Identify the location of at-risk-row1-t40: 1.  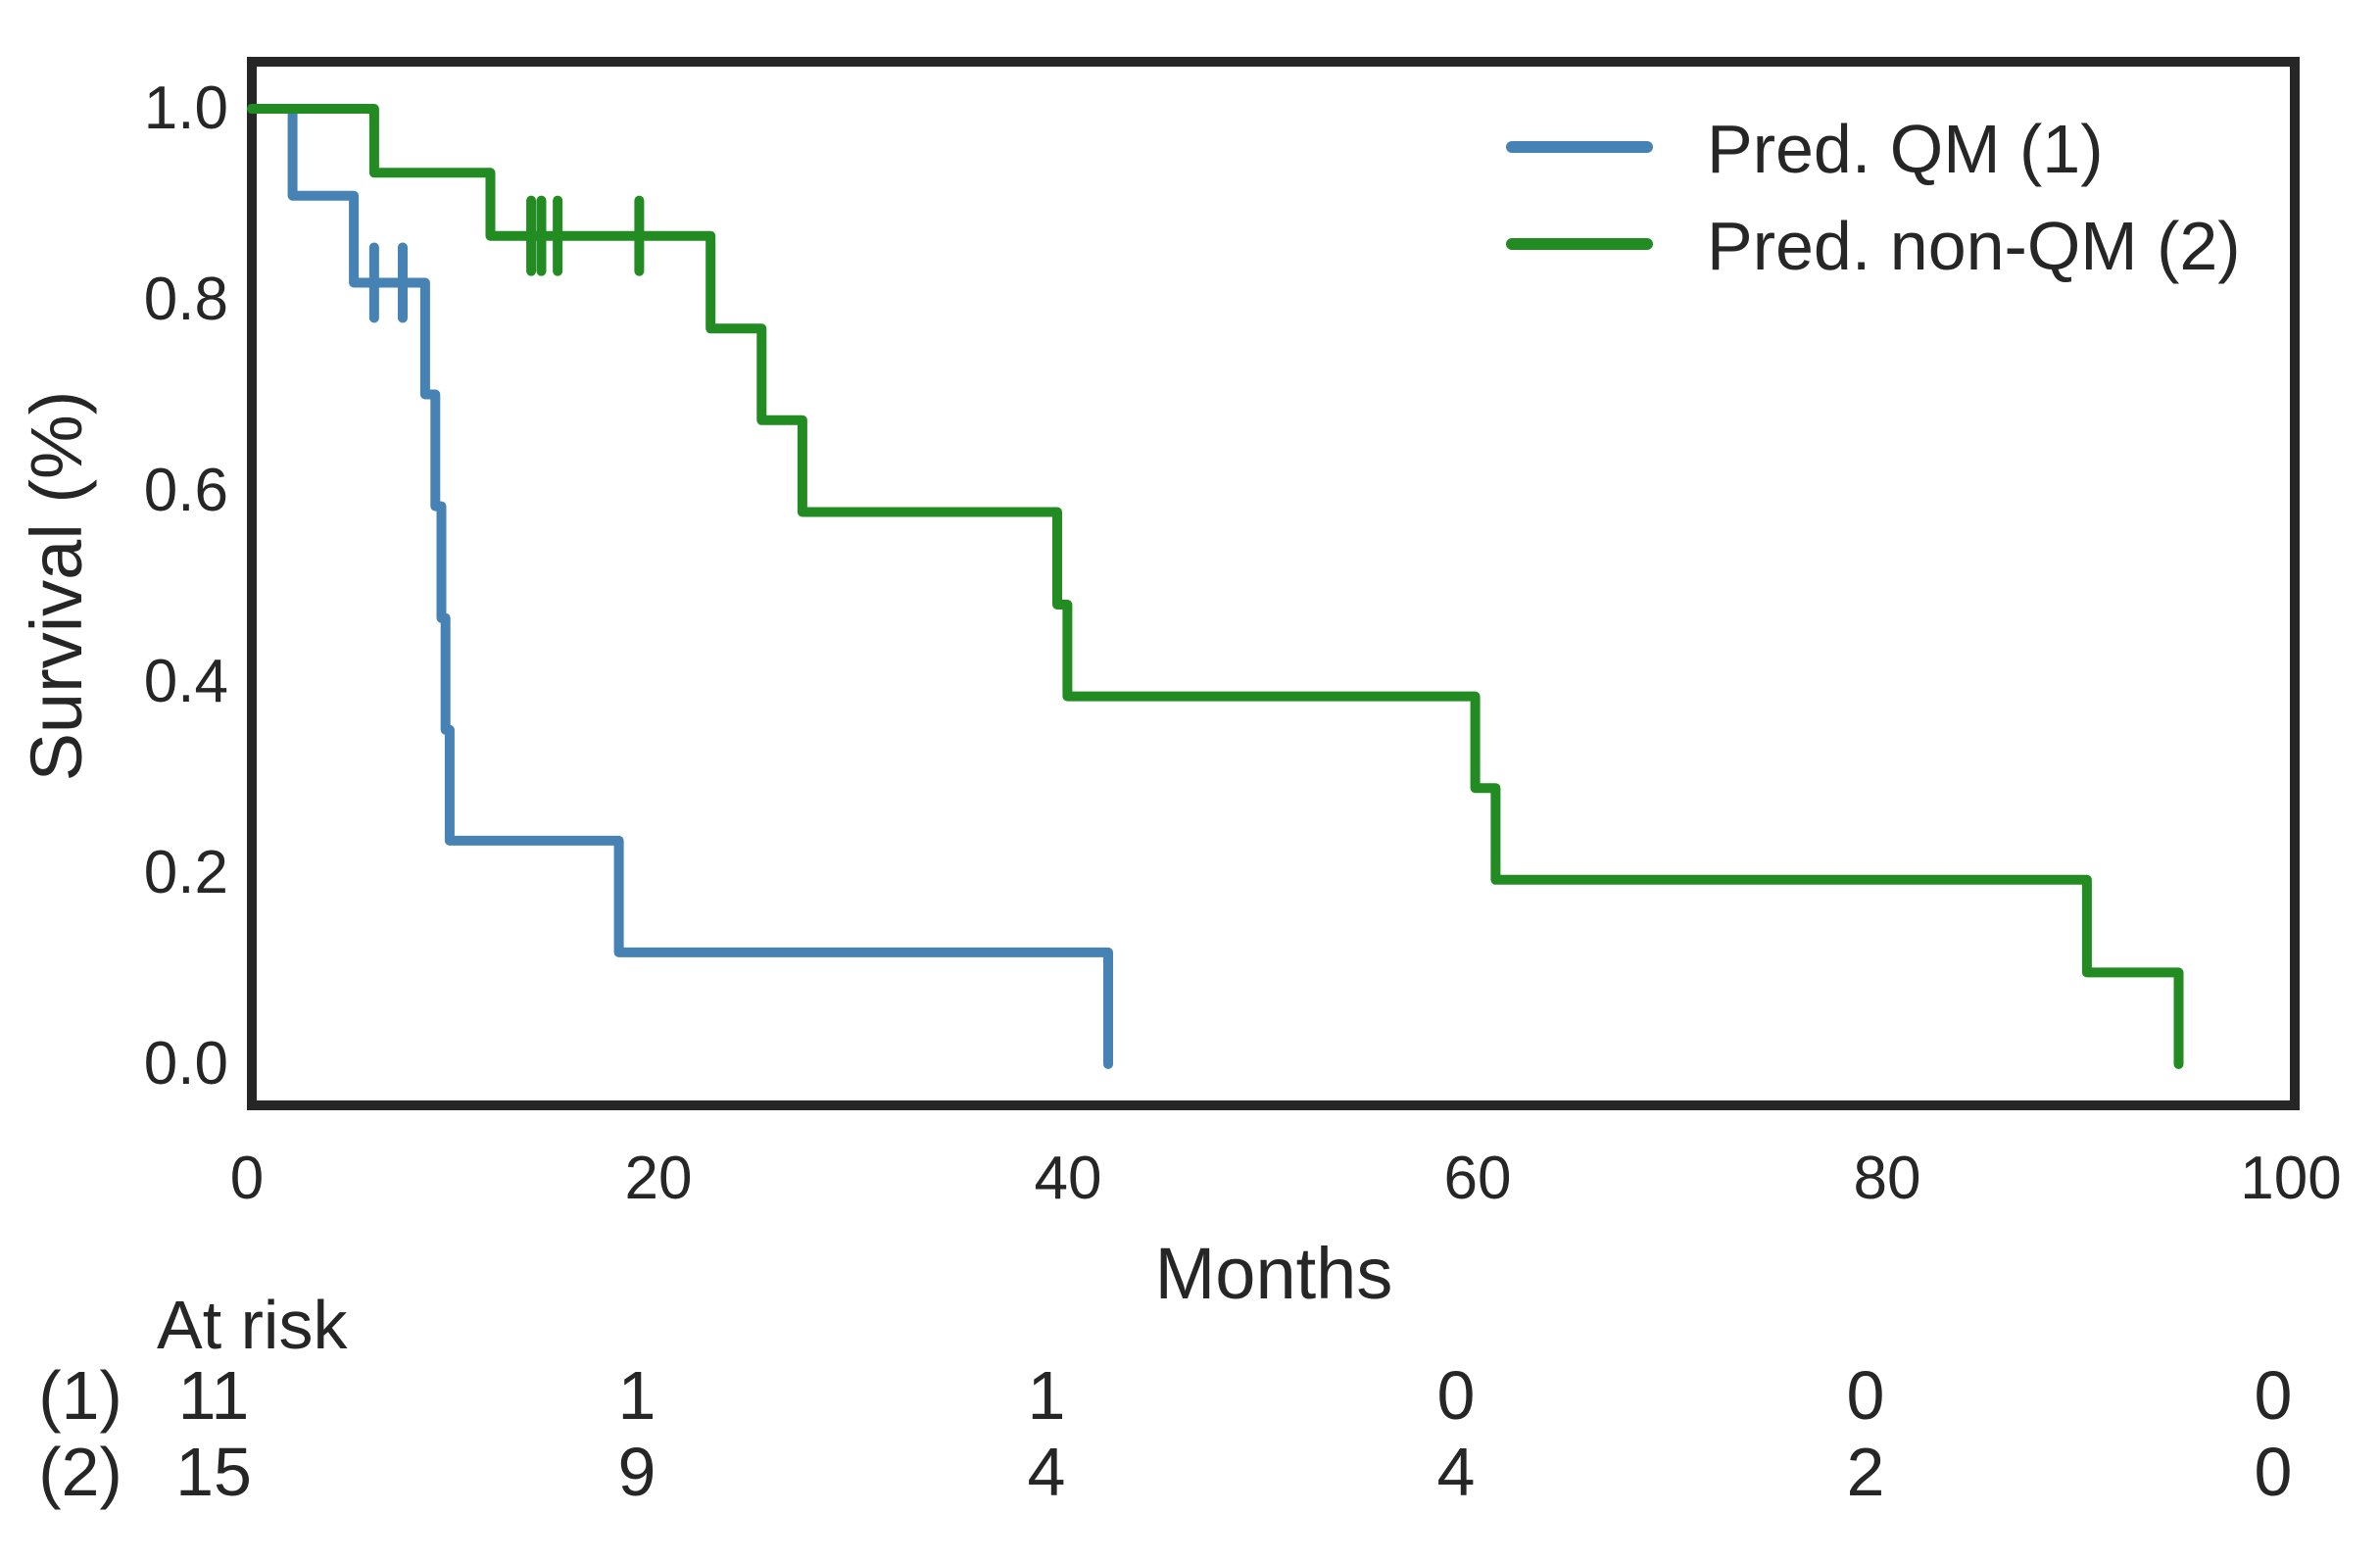
(1046, 1395).